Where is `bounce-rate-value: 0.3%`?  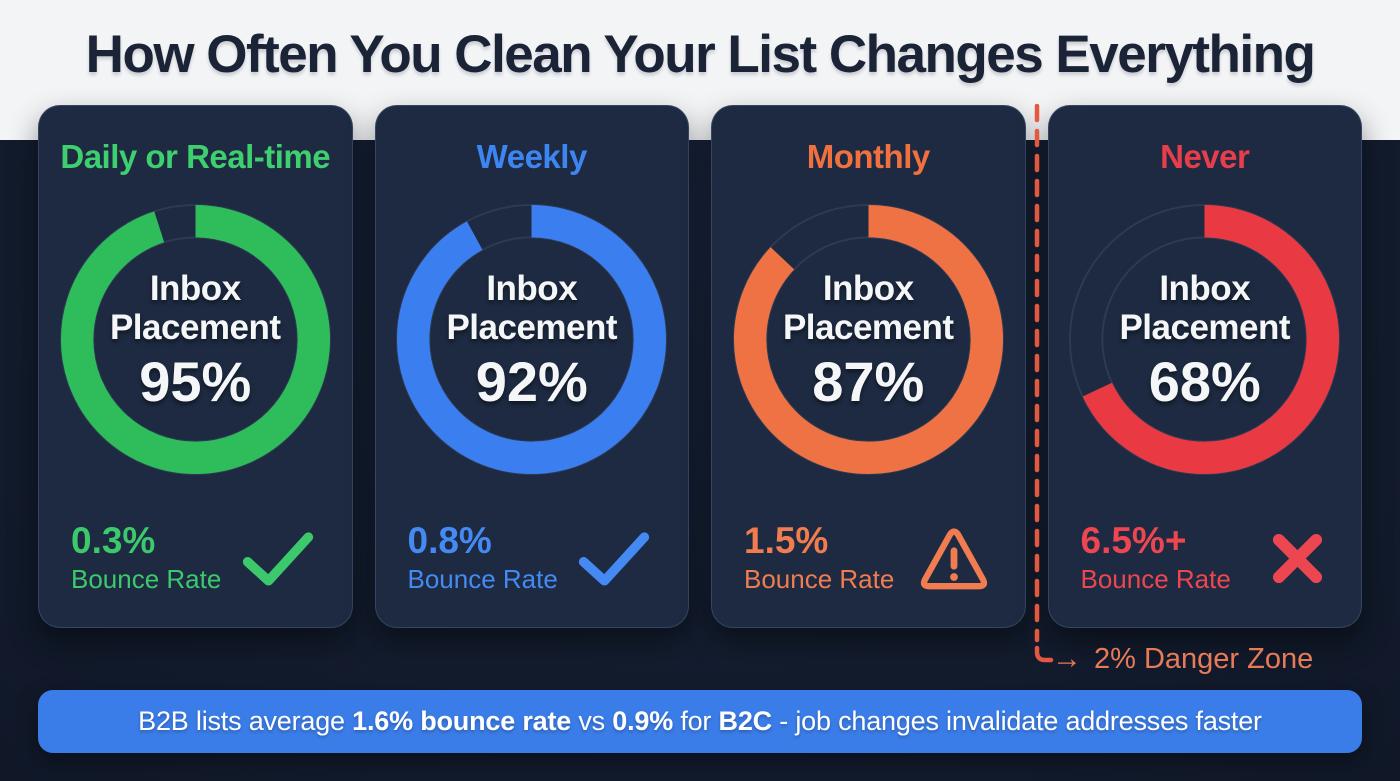
bounce-rate-value: 0.3% is located at coordinates (113, 540).